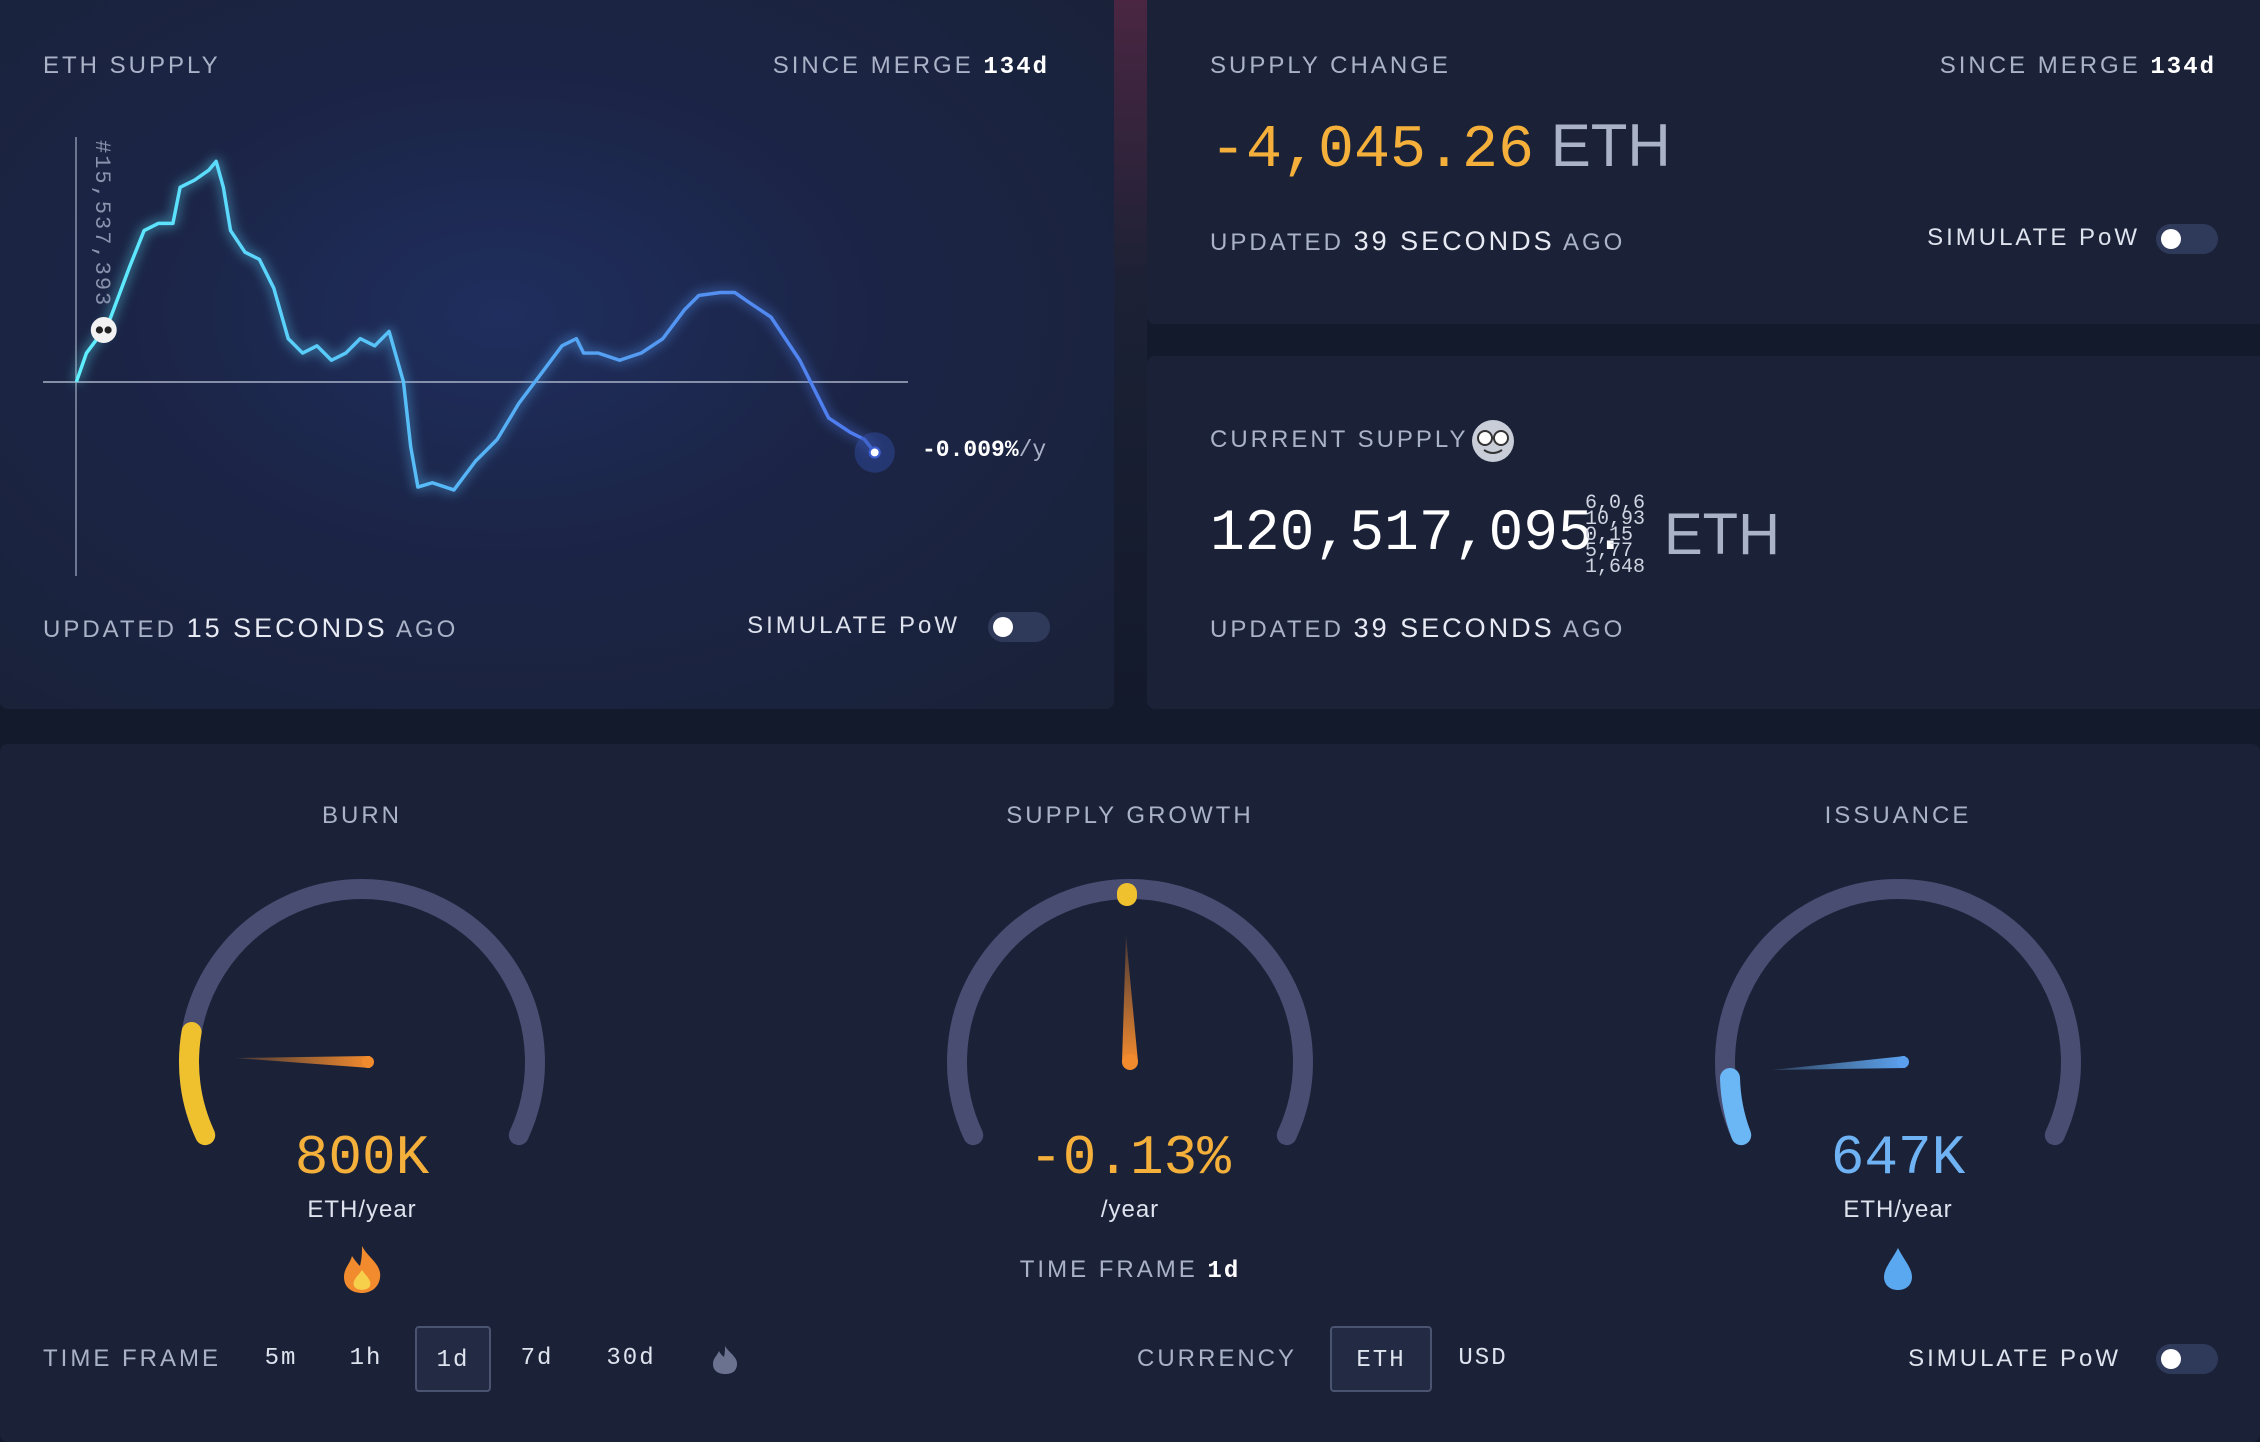 This screenshot has height=1442, width=2260. Describe the element at coordinates (1130, 815) in the screenshot. I see `gauge-title: SUPPLY GROWTH` at that location.